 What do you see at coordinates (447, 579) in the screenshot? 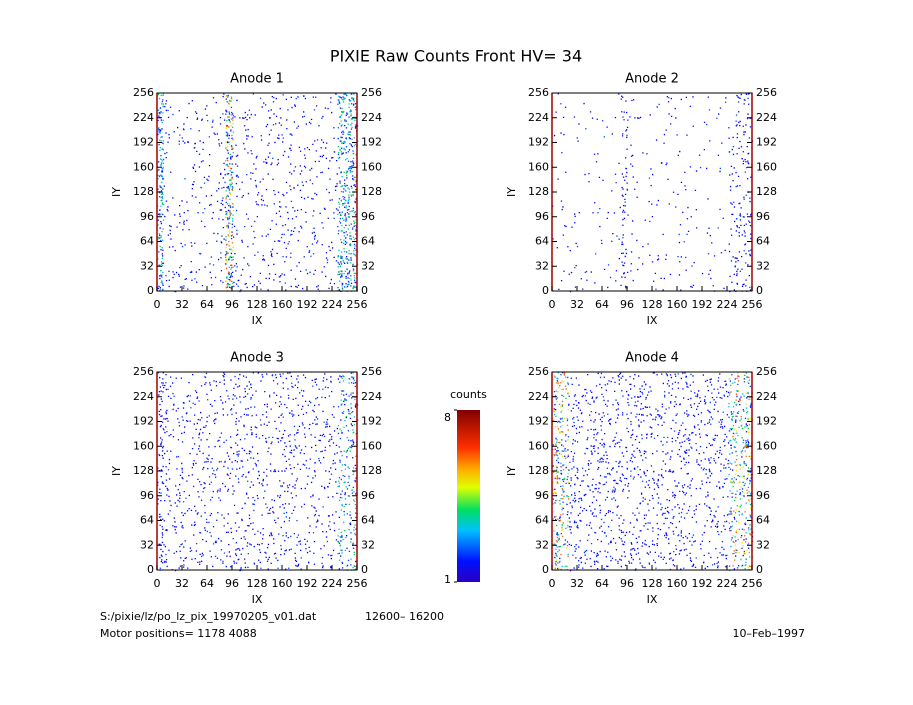
I see `colorbar-tick-label: 1` at bounding box center [447, 579].